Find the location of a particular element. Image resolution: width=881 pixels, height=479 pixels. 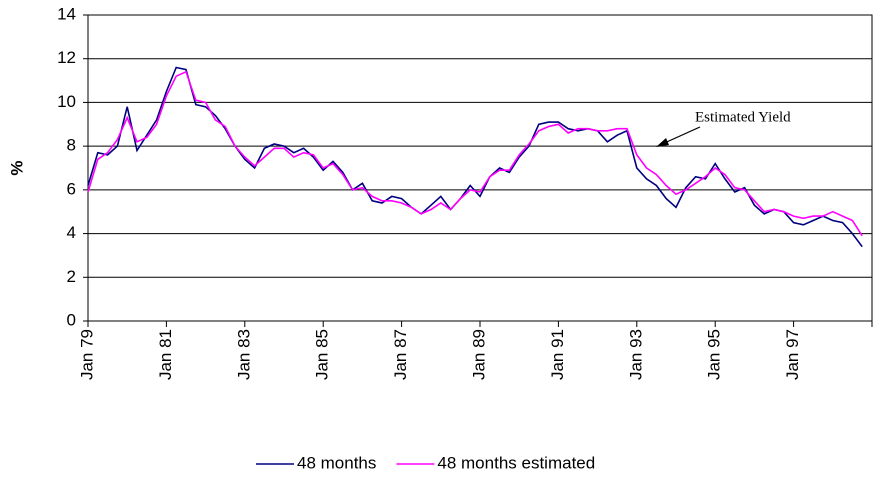

x-tick-label: Jan 79 is located at coordinates (86, 354).